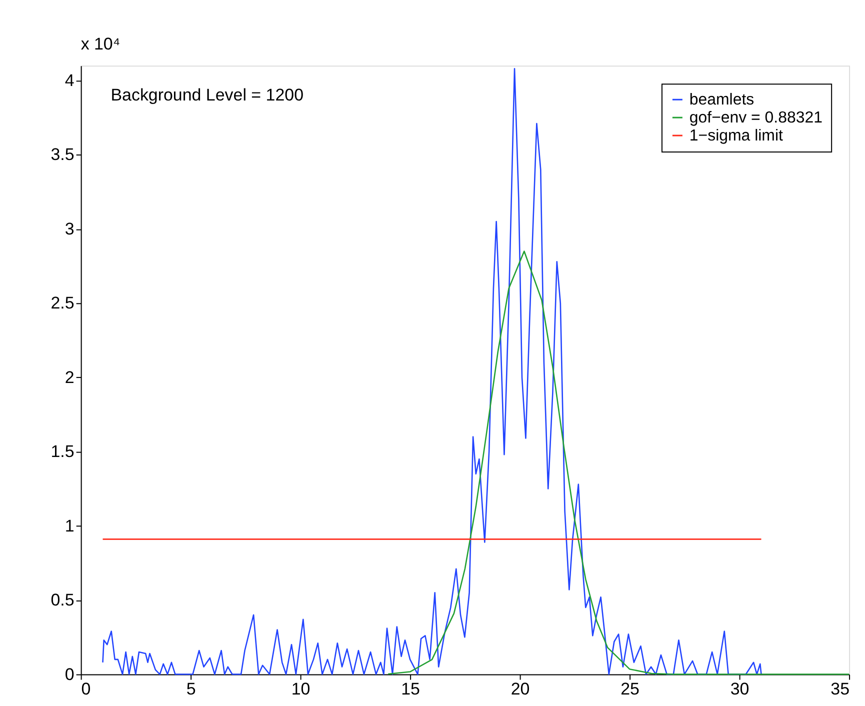 This screenshot has width=865, height=706. Describe the element at coordinates (62, 303) in the screenshot. I see `y-tick-label: 2.5` at that location.